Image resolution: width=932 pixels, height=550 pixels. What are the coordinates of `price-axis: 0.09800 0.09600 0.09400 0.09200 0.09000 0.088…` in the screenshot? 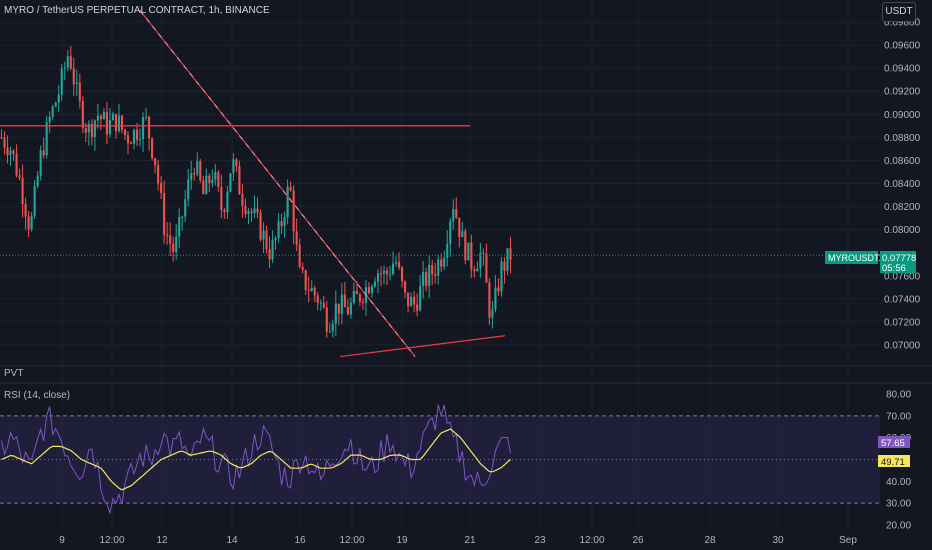 It's located at (902, 185).